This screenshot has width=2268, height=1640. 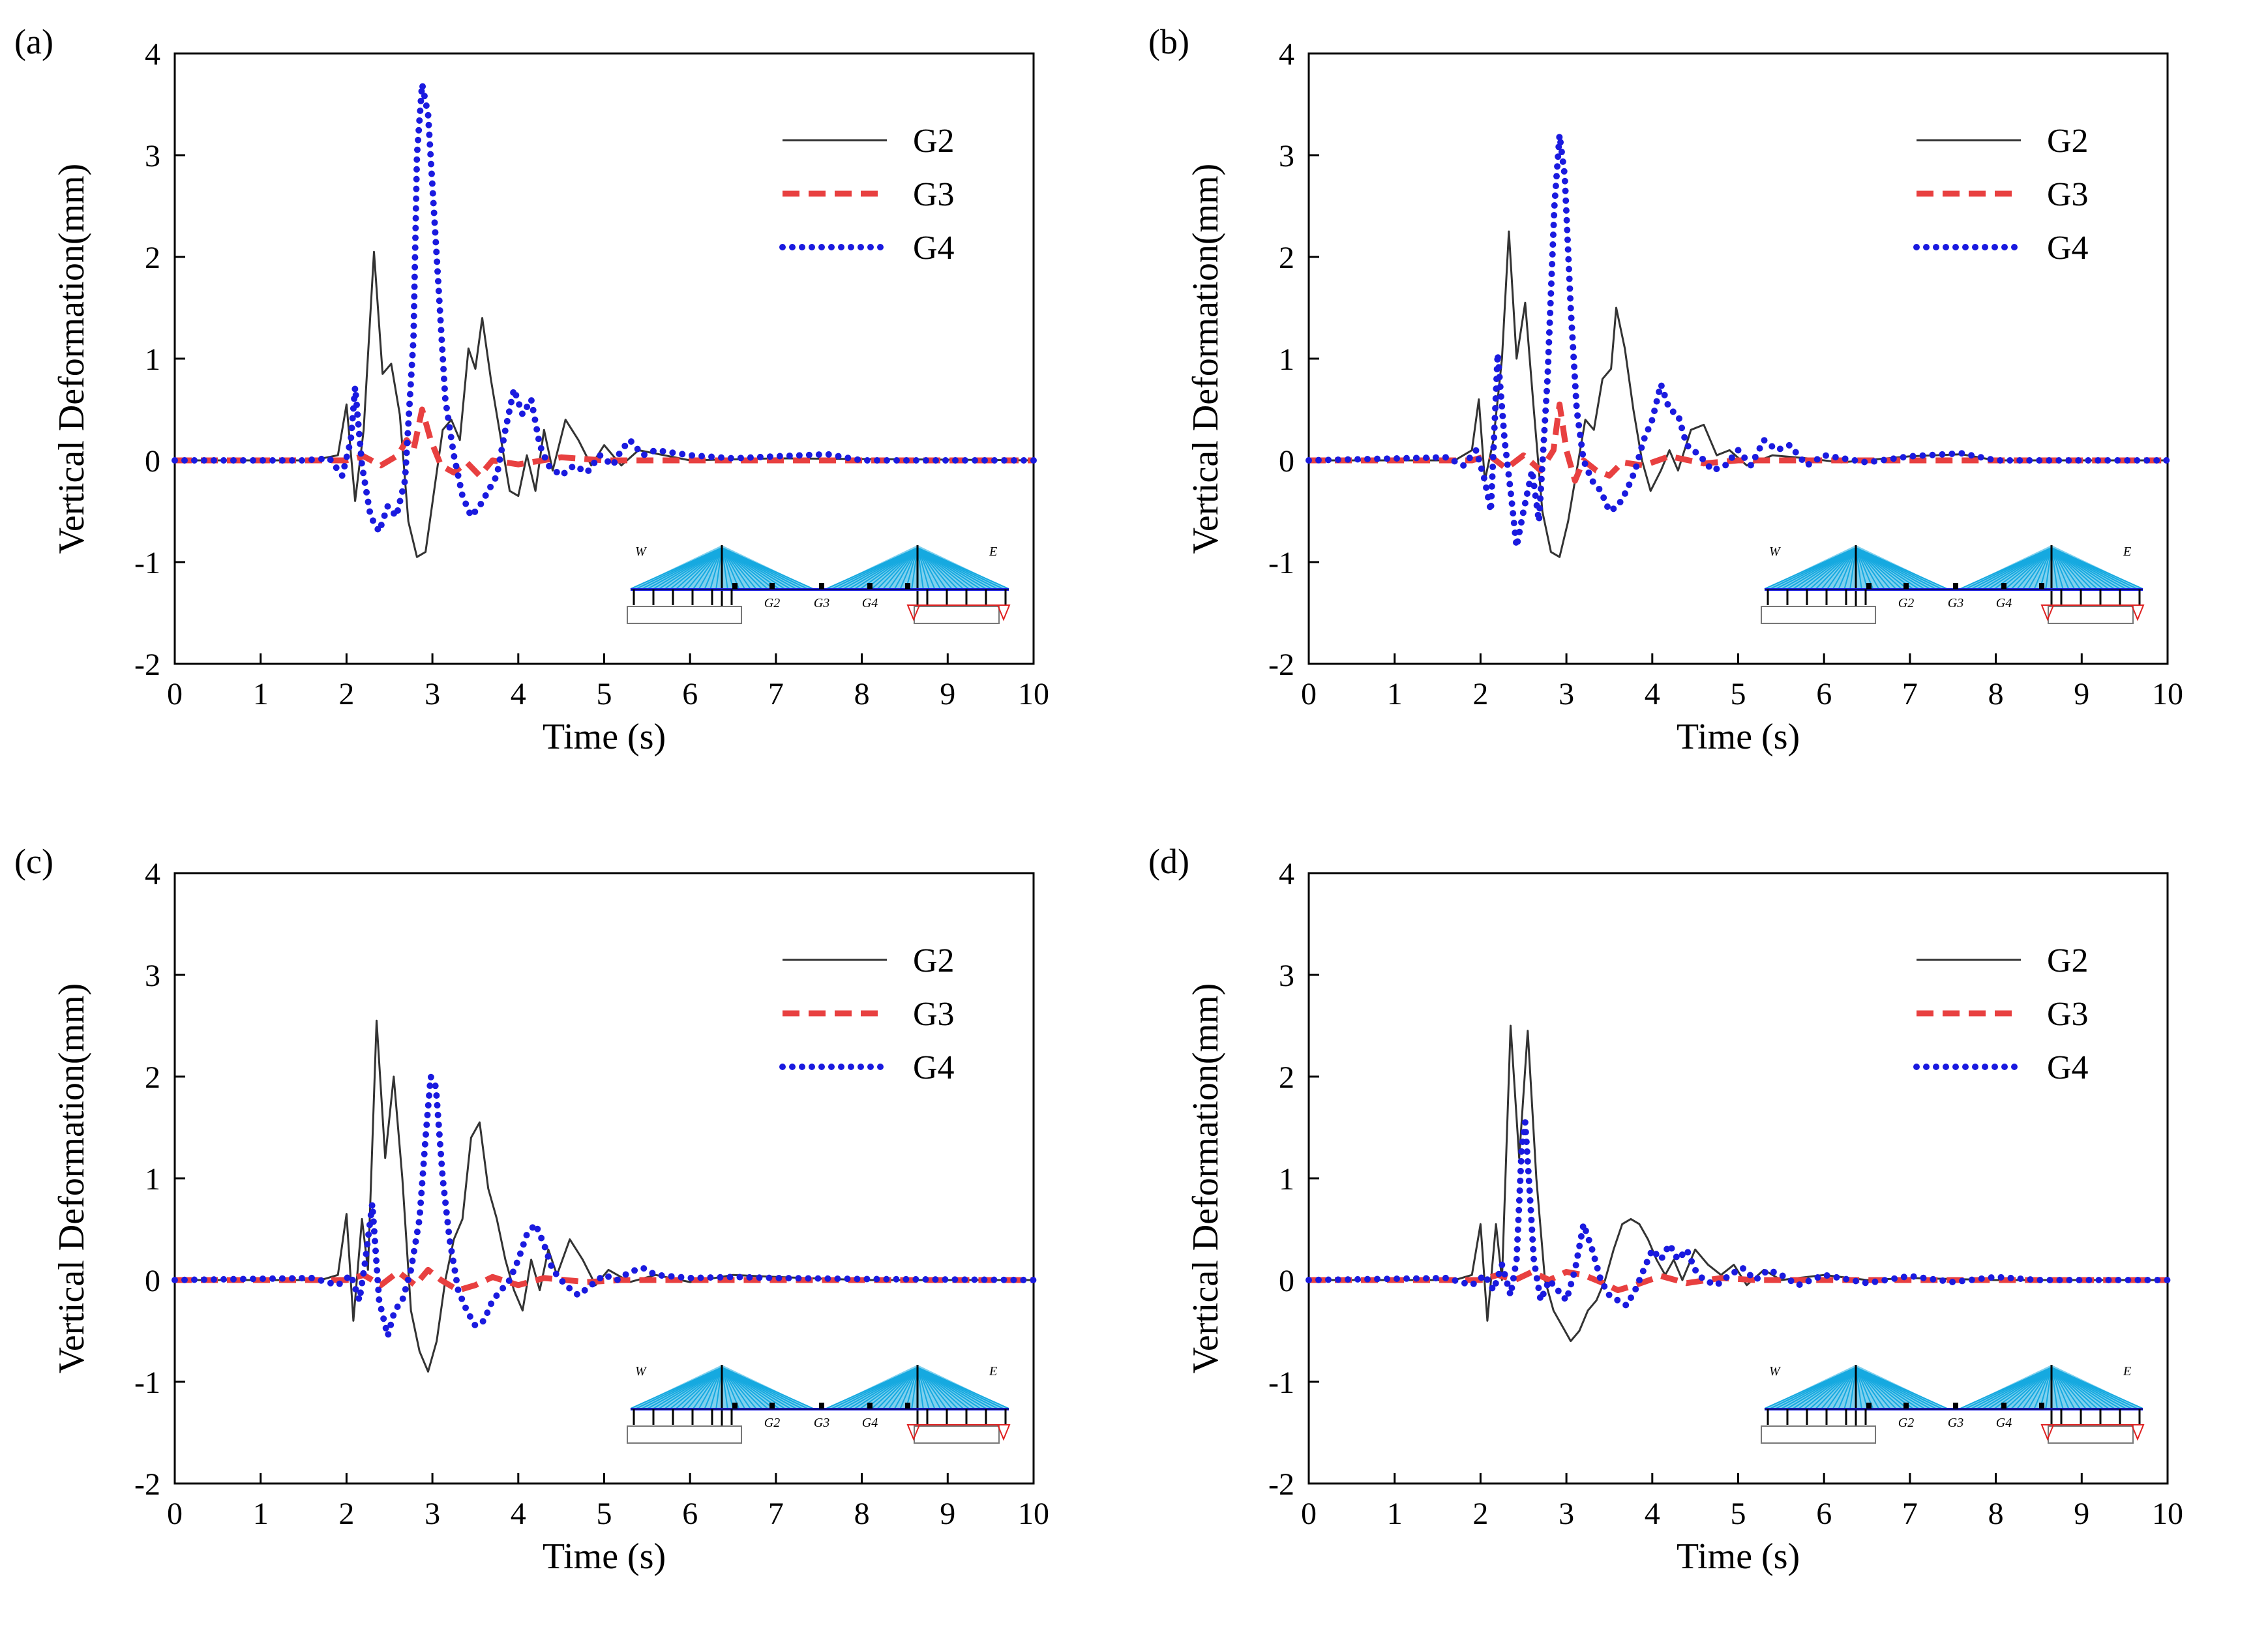 What do you see at coordinates (1168, 861) in the screenshot?
I see `panel-label: (d)` at bounding box center [1168, 861].